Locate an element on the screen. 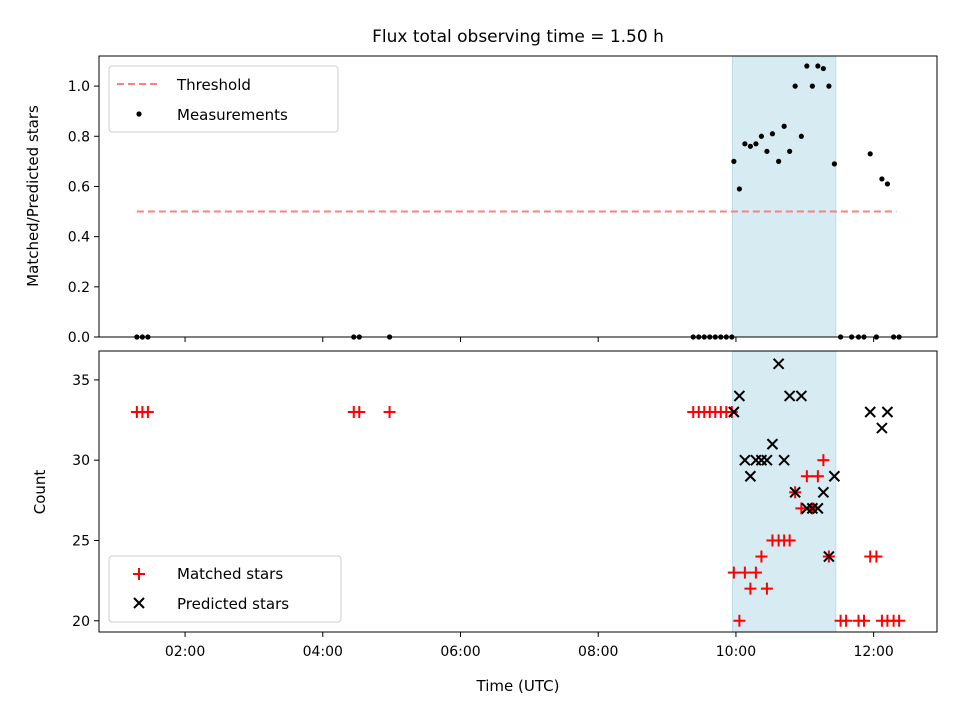 This screenshot has height=720, width=960. top-y-tick-label: 0.0 is located at coordinates (79, 338).